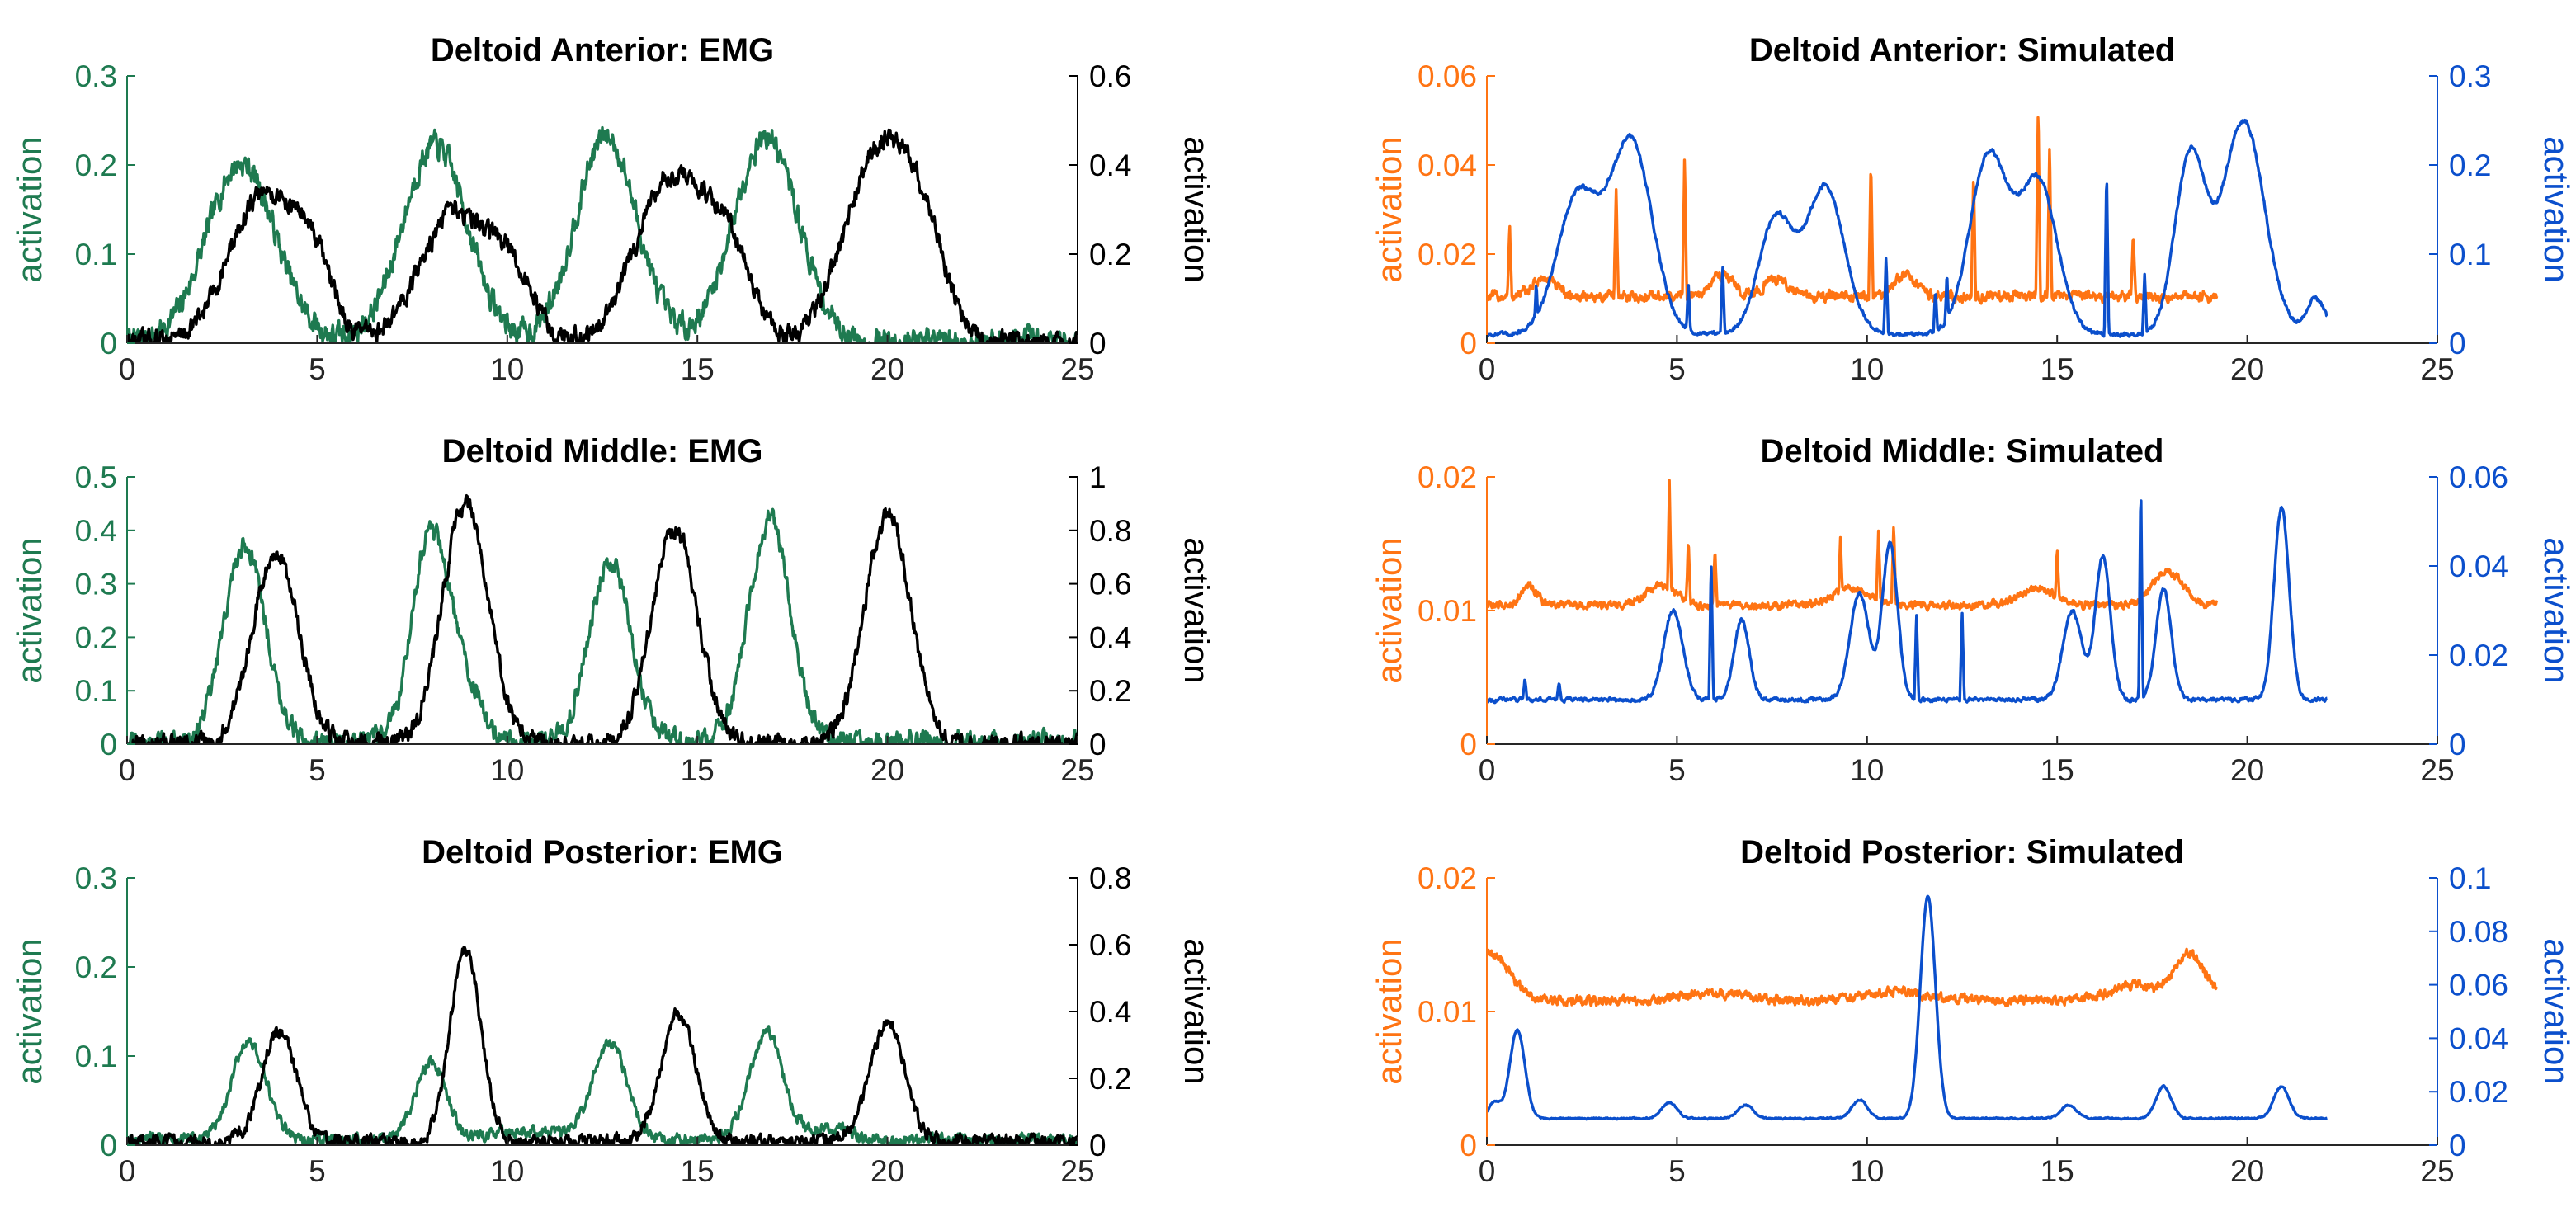 The width and height of the screenshot is (2576, 1212). What do you see at coordinates (1447, 611) in the screenshot?
I see `y-tick-label-left: 0.01` at bounding box center [1447, 611].